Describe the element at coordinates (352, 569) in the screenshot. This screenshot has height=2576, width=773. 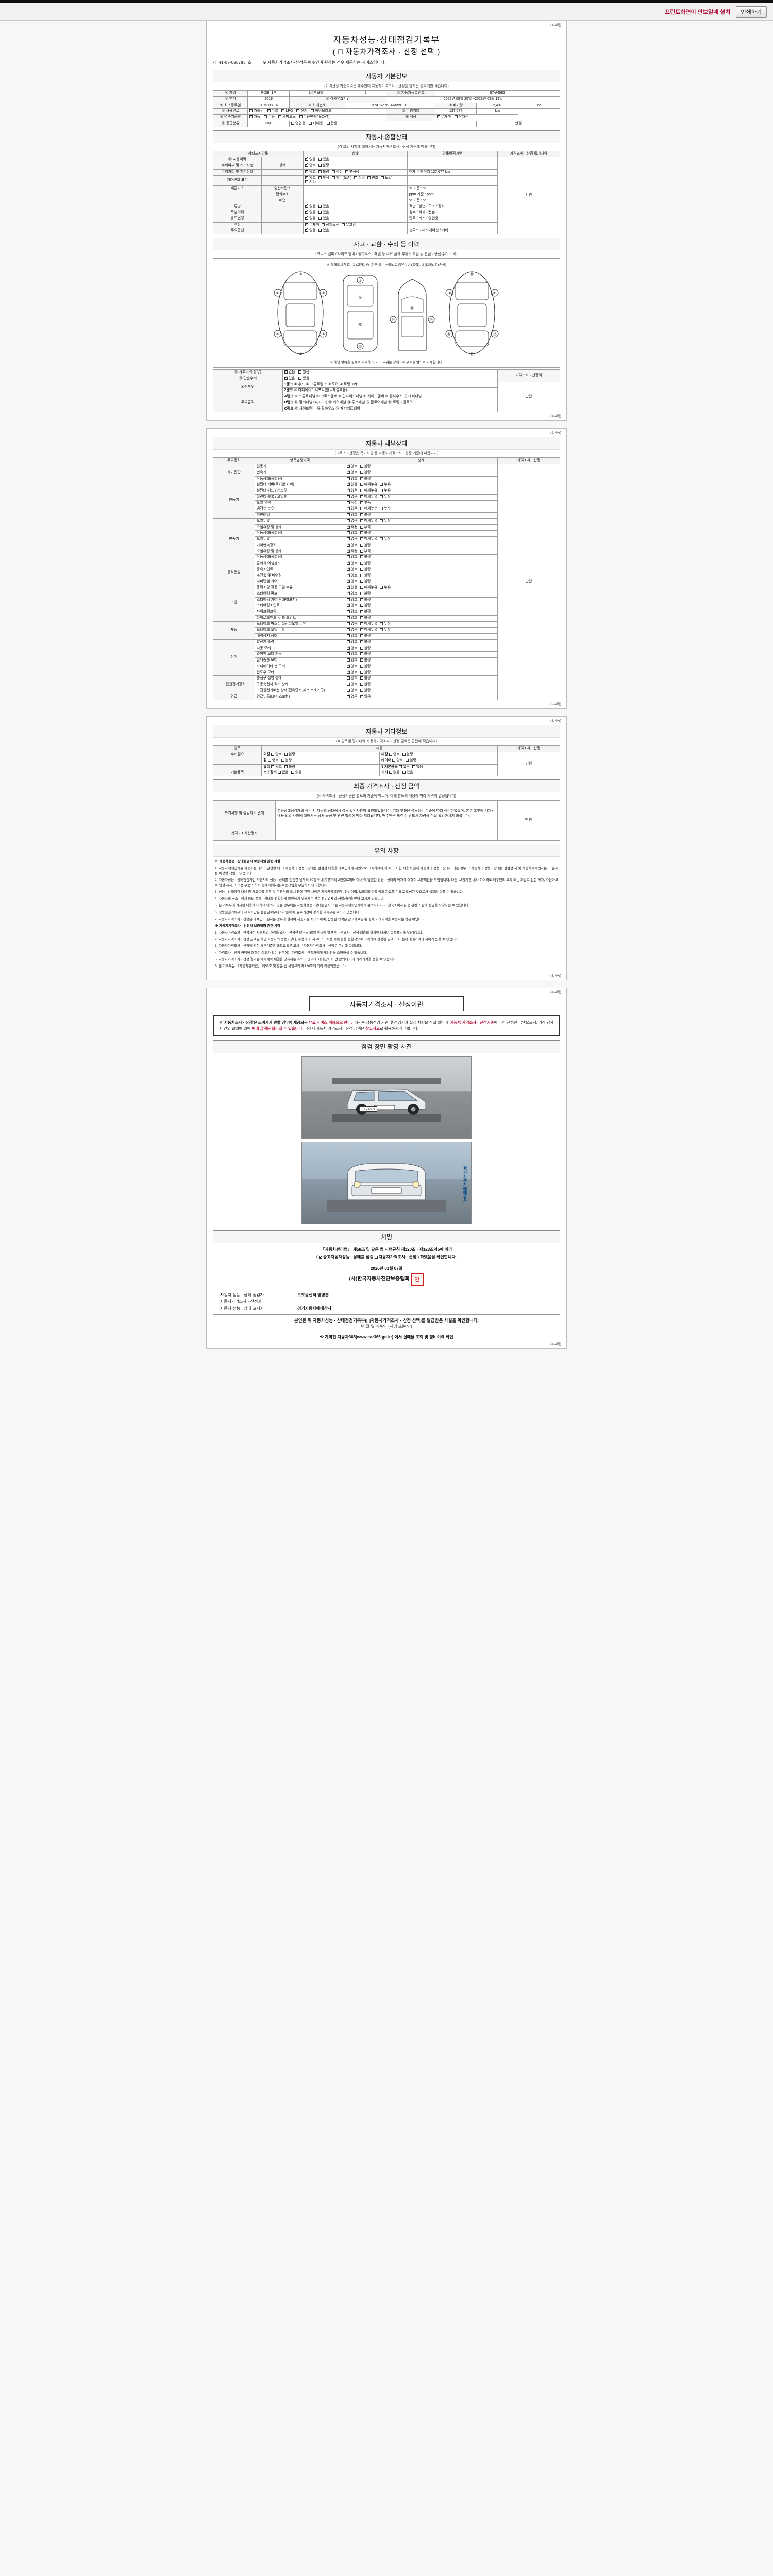
I see `detail-3-1-opt-0: 양호` at that location.